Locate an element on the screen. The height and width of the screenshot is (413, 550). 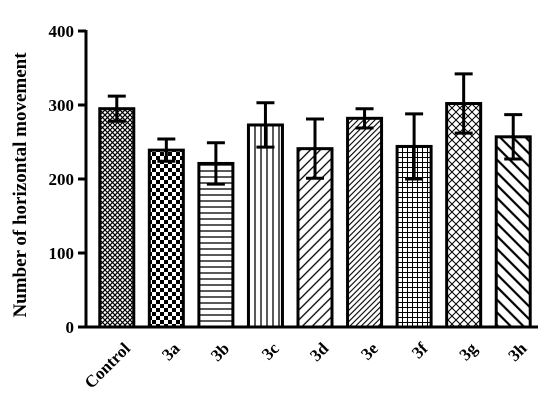
y-tick-label: 200 is located at coordinates (62, 179).